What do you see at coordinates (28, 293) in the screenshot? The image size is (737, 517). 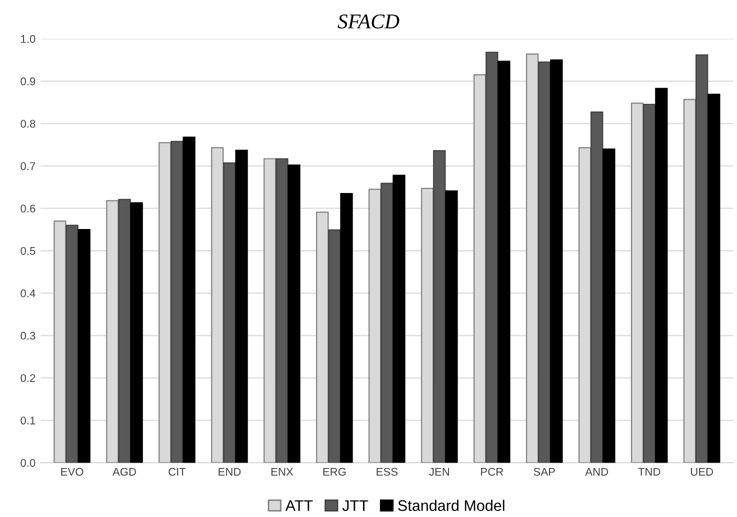 I see `y-tick-label: 0.4` at bounding box center [28, 293].